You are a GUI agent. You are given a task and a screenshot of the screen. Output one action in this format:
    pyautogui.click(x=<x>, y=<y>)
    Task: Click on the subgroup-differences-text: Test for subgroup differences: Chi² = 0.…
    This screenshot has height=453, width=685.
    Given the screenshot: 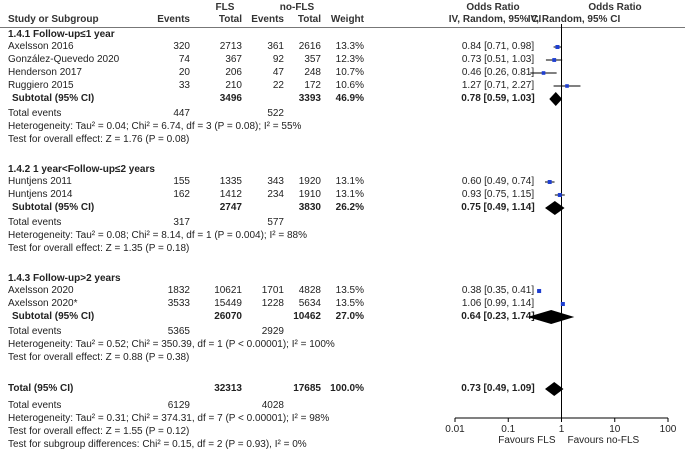 What is the action you would take?
    pyautogui.click(x=157, y=444)
    